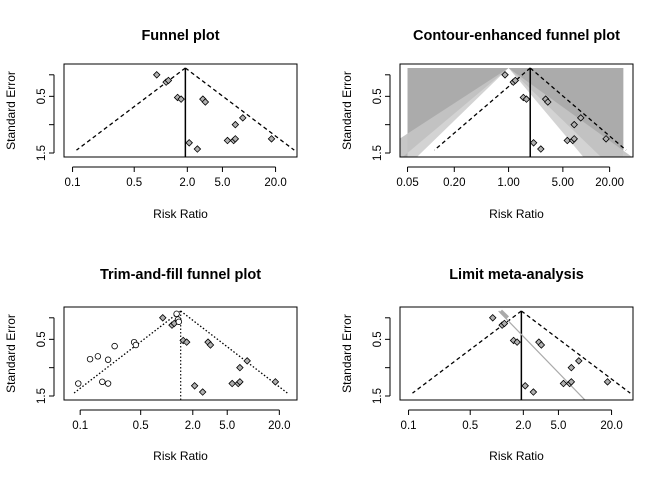 The width and height of the screenshot is (672, 480). I want to click on limit-line, so click(542, 355).